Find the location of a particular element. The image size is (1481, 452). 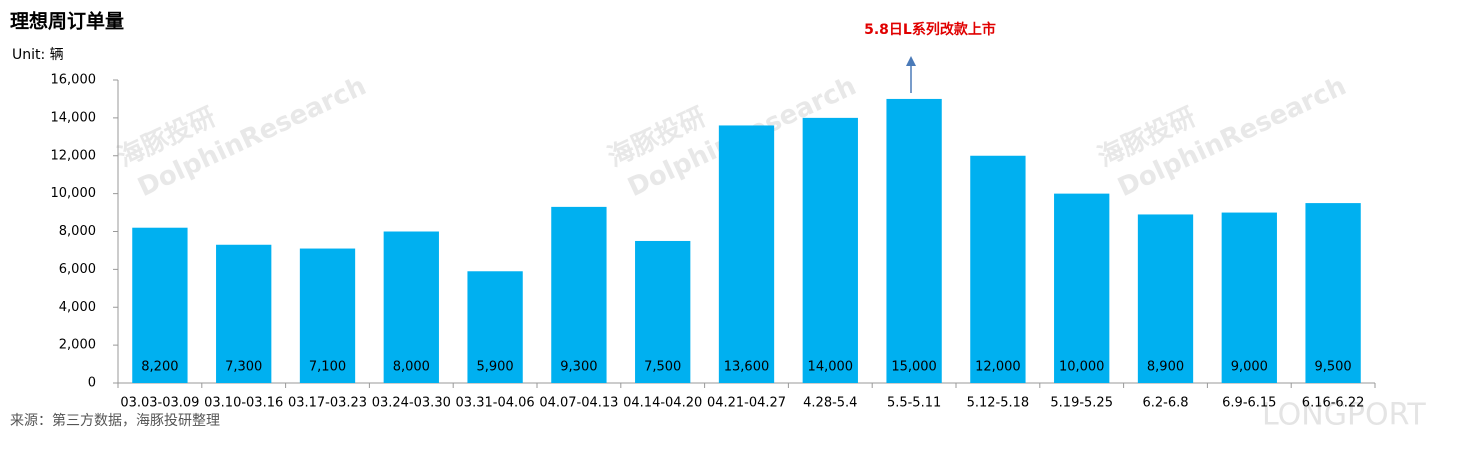

y-tick-label: 8,000 is located at coordinates (77, 231).